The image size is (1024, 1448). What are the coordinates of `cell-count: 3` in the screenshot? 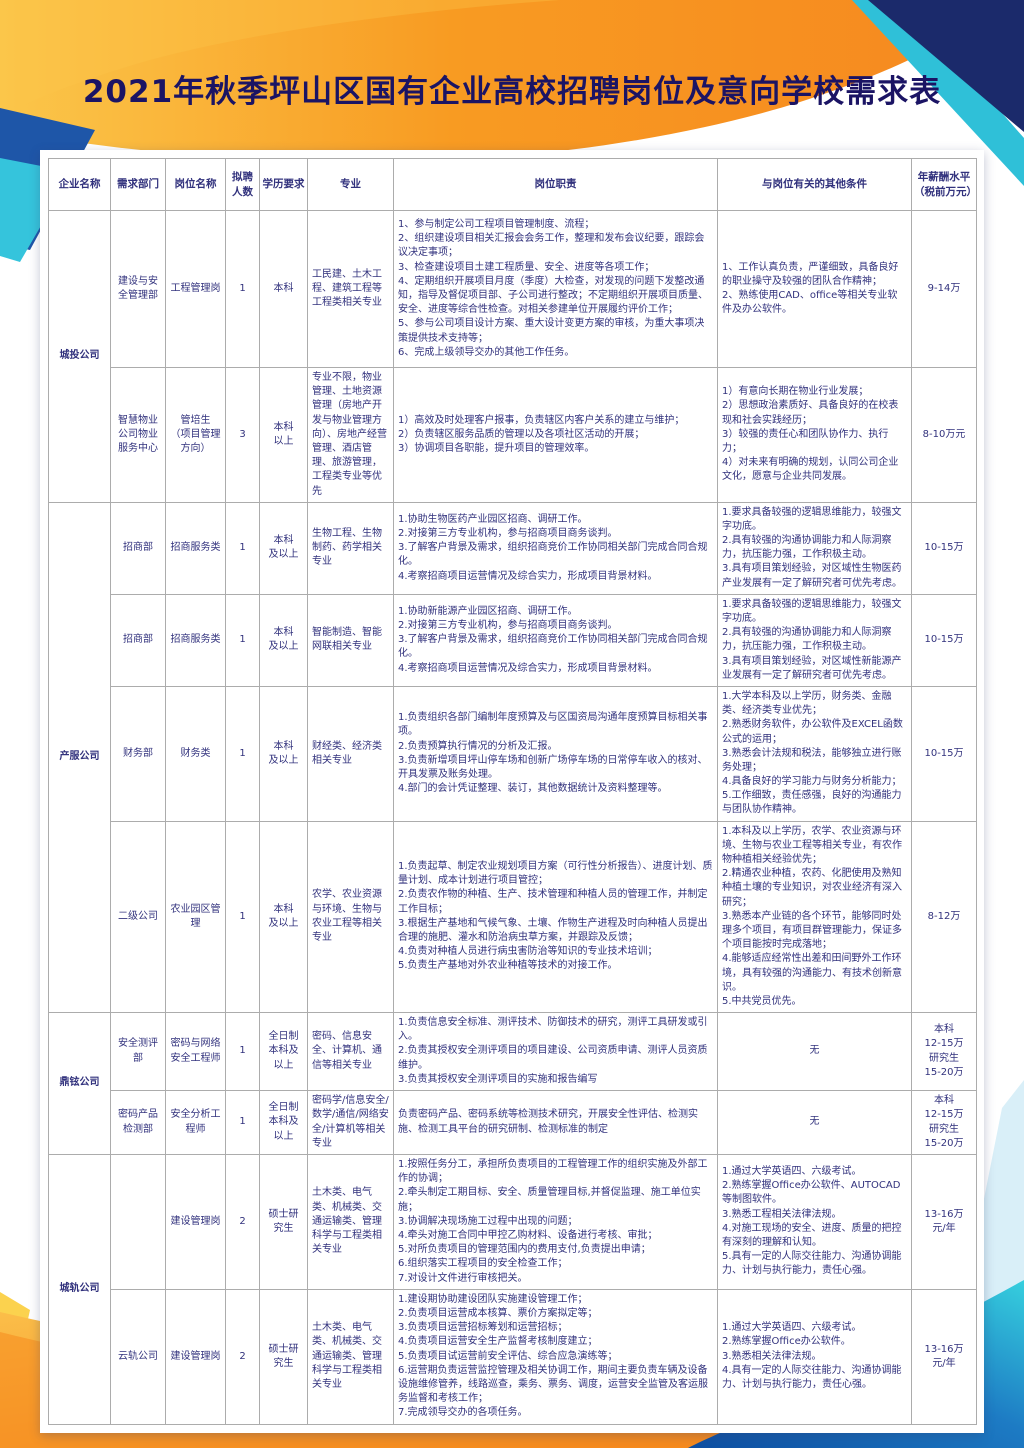 It's located at (242, 435).